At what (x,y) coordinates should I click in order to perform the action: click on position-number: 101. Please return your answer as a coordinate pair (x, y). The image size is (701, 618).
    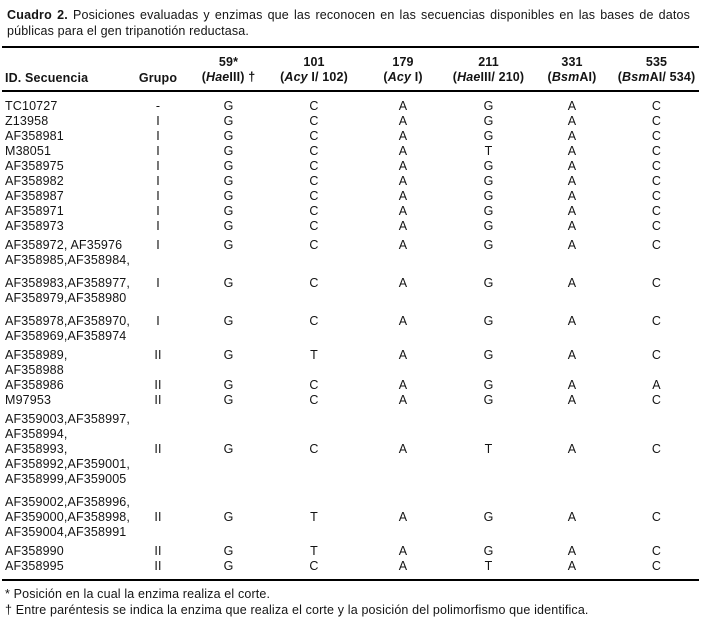
    Looking at the image, I should click on (314, 62).